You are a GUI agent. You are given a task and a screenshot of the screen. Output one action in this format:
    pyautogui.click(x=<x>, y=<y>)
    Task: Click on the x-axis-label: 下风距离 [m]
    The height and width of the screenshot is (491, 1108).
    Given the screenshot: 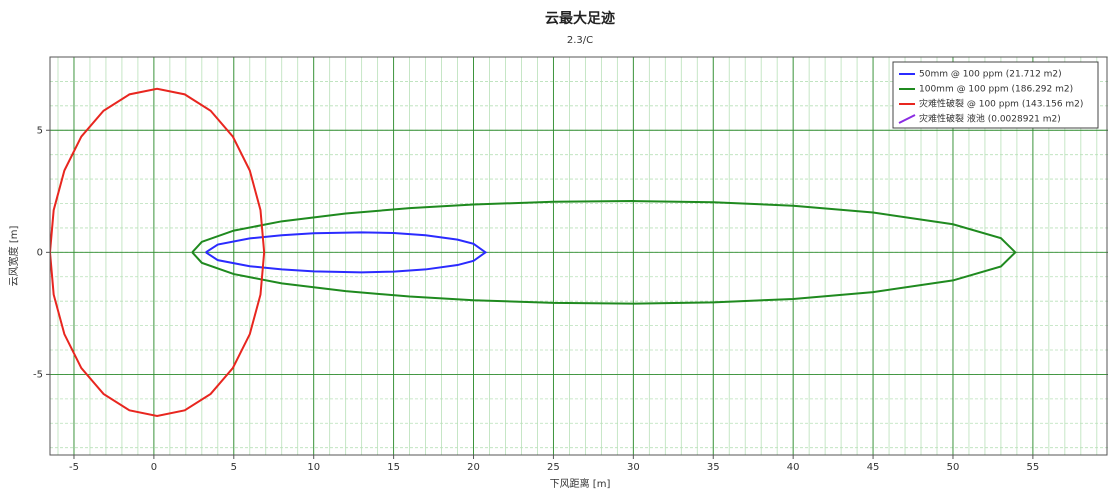 What is the action you would take?
    pyautogui.click(x=580, y=483)
    